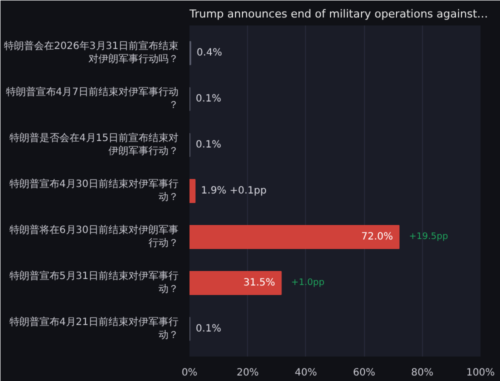 The height and width of the screenshot is (381, 500). Describe the element at coordinates (91, 53) in the screenshot. I see `y-tick-label: 特朗普会在2026年3月31日前宣布结束对伊朗军事行动吗？` at that location.